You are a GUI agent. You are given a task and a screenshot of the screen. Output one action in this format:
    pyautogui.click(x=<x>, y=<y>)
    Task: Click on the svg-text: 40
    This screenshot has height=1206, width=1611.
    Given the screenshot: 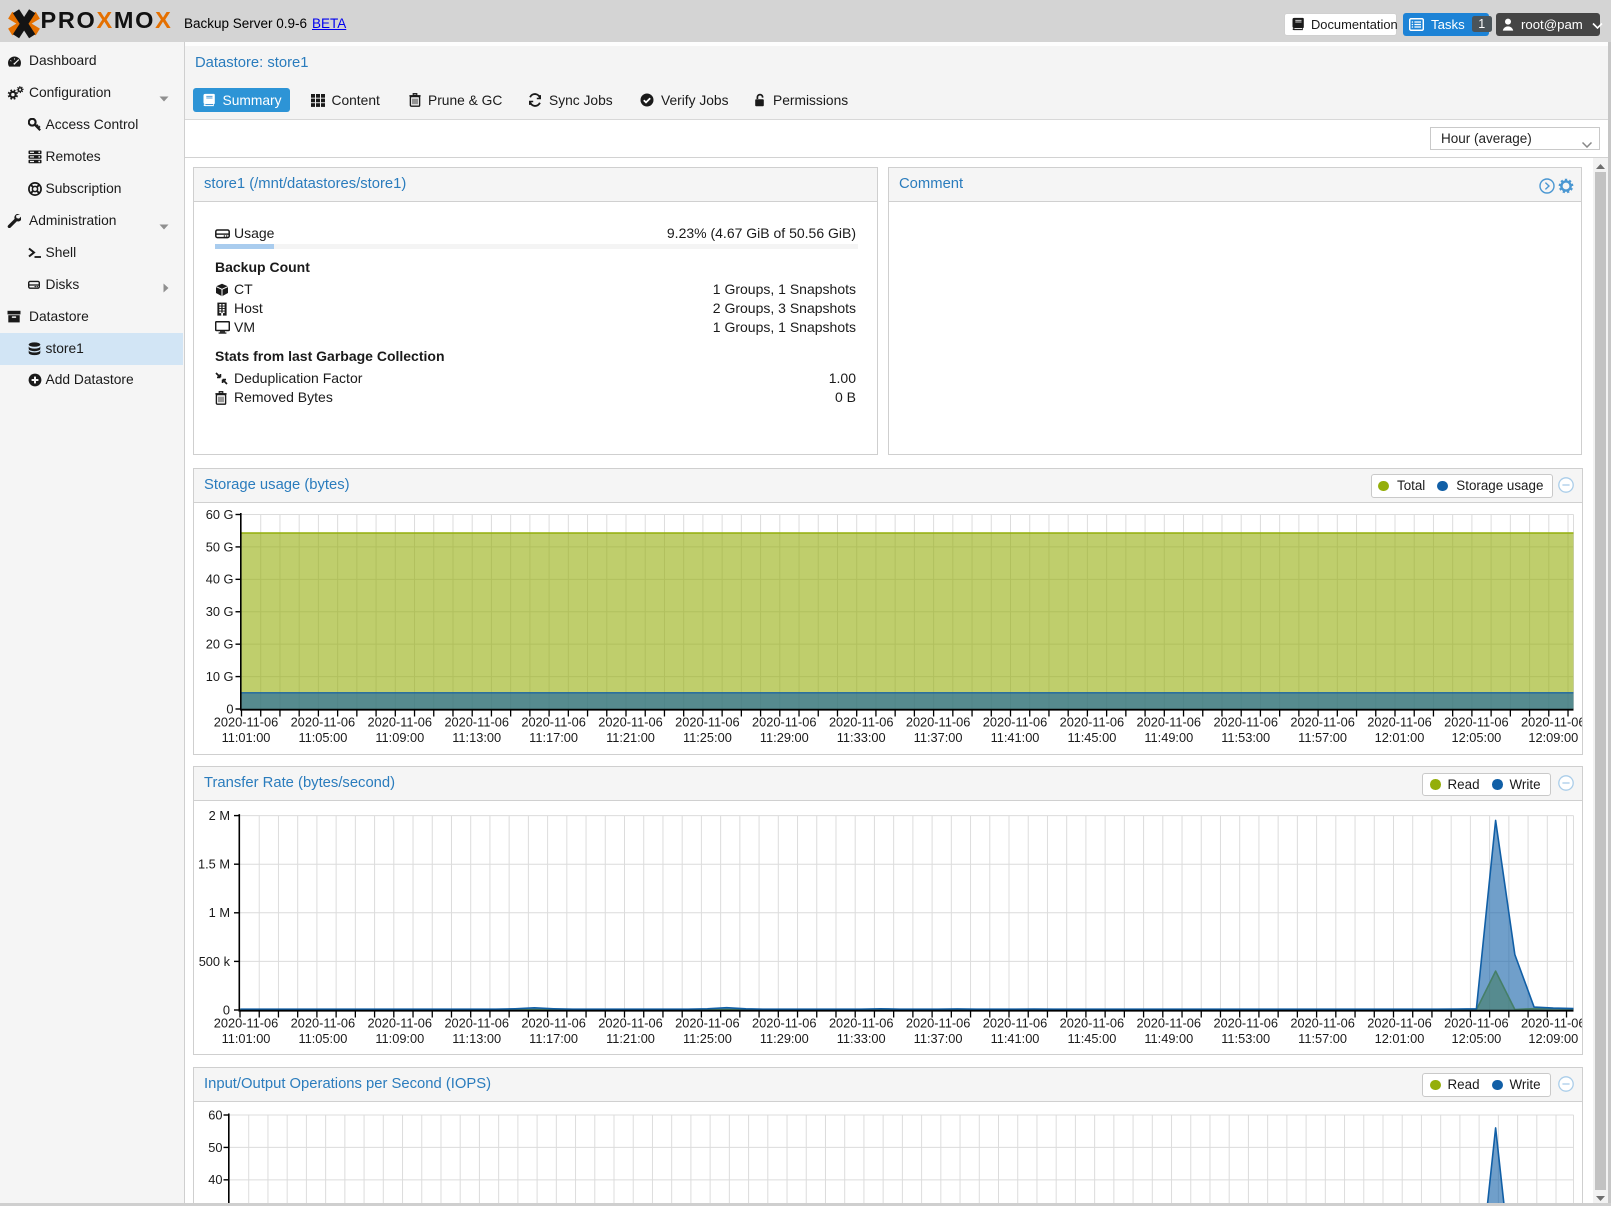 What is the action you would take?
    pyautogui.click(x=215, y=1179)
    